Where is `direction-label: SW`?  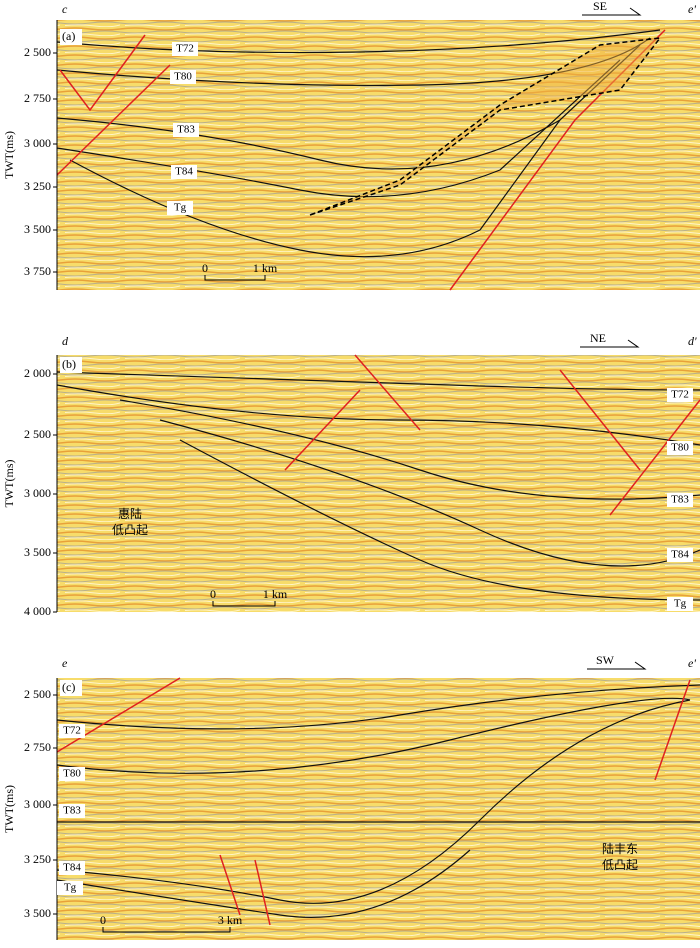
direction-label: SW is located at coordinates (605, 660).